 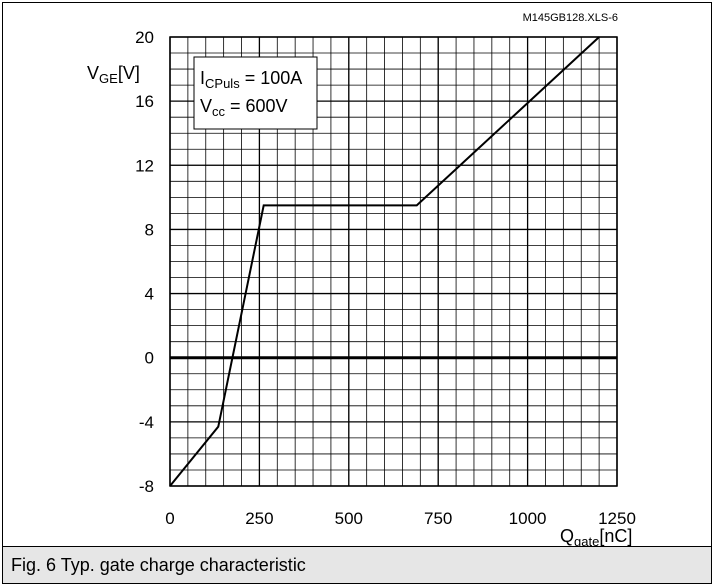 I want to click on file-id: M145GB128.XLS-6, so click(x=570, y=18).